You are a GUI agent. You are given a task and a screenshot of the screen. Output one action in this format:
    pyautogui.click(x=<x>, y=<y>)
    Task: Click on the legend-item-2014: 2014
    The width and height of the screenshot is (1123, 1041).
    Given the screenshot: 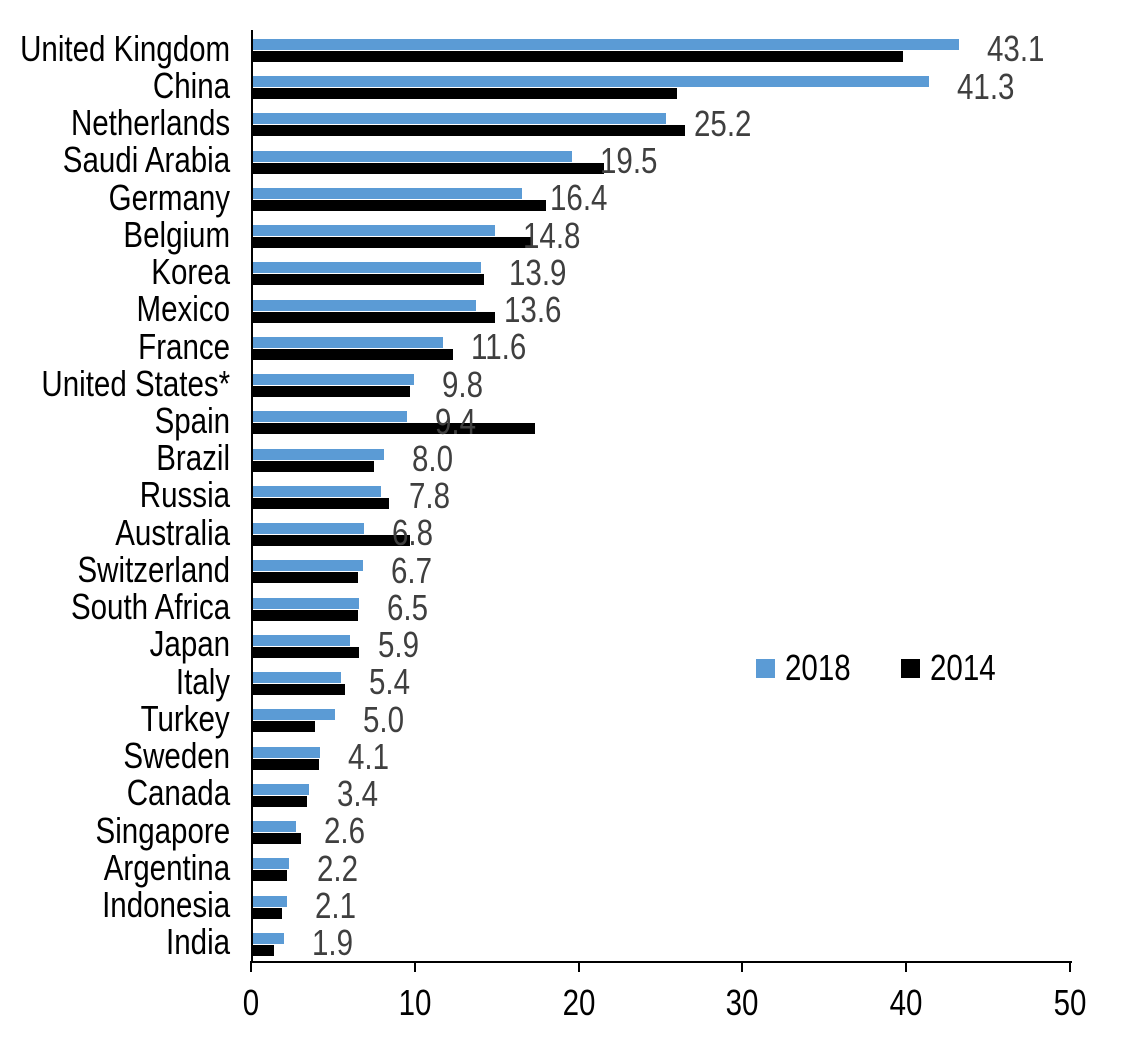 What is the action you would take?
    pyautogui.click(x=955, y=668)
    